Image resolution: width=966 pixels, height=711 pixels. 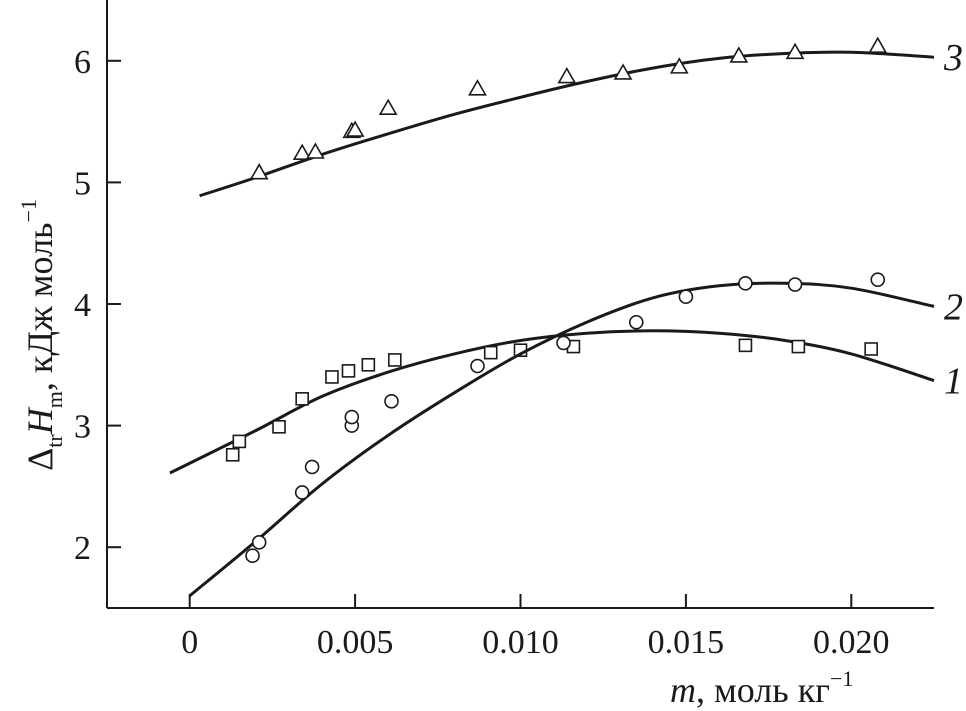 What do you see at coordinates (82, 548) in the screenshot?
I see `y-tick-label: 2` at bounding box center [82, 548].